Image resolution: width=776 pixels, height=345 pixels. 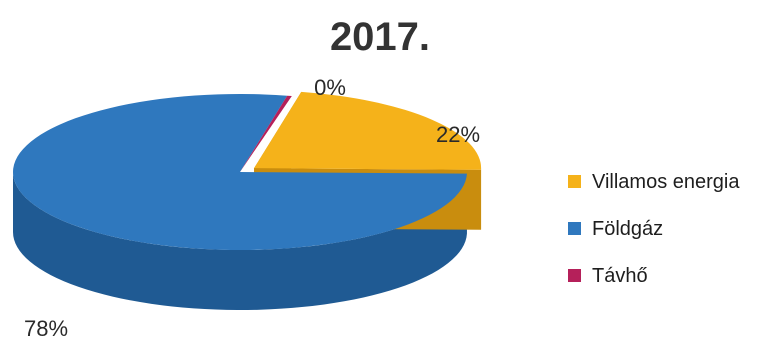 I want to click on legend-item-villamos-energia: Villamos energia, so click(x=654, y=182).